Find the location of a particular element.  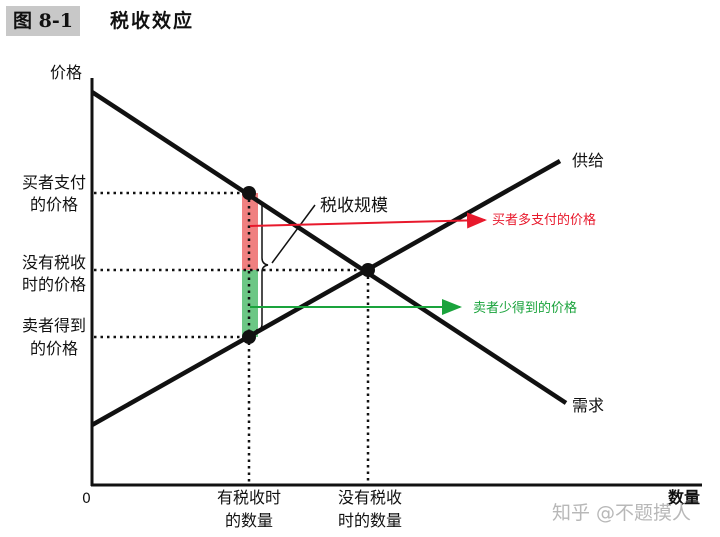

buyer-burden-bar is located at coordinates (250, 231).